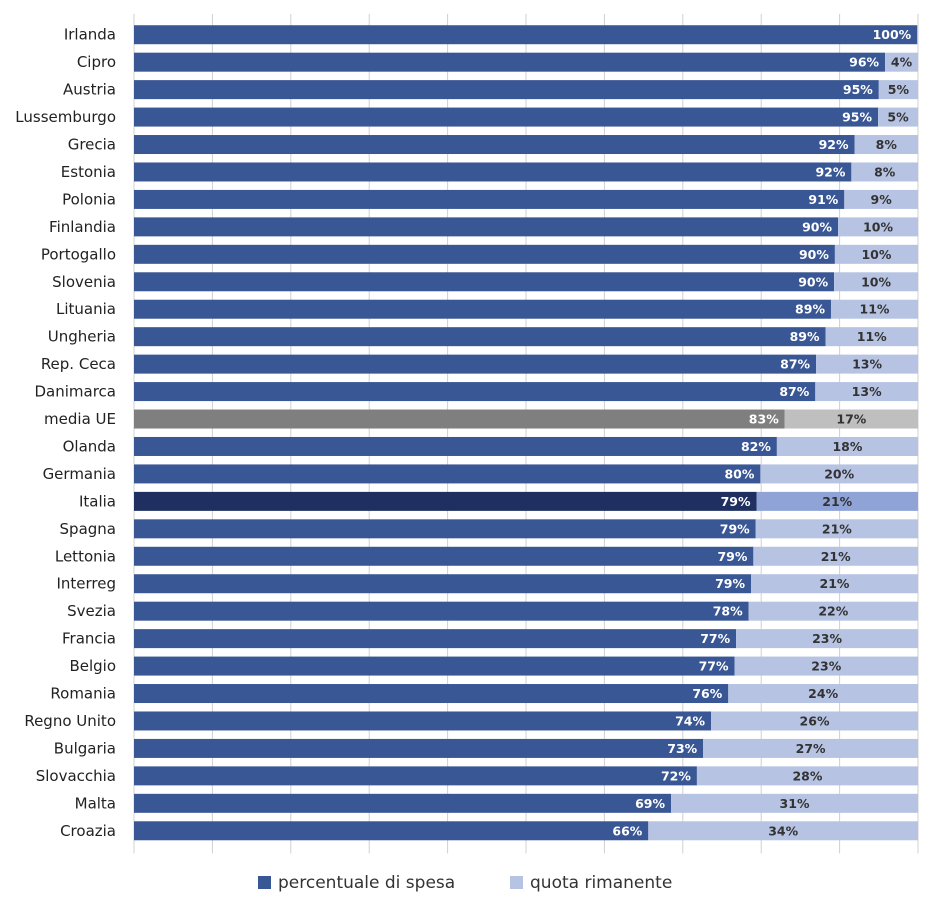 The height and width of the screenshot is (918, 936). What do you see at coordinates (486, 227) in the screenshot?
I see `bar-spesa-finlandia` at bounding box center [486, 227].